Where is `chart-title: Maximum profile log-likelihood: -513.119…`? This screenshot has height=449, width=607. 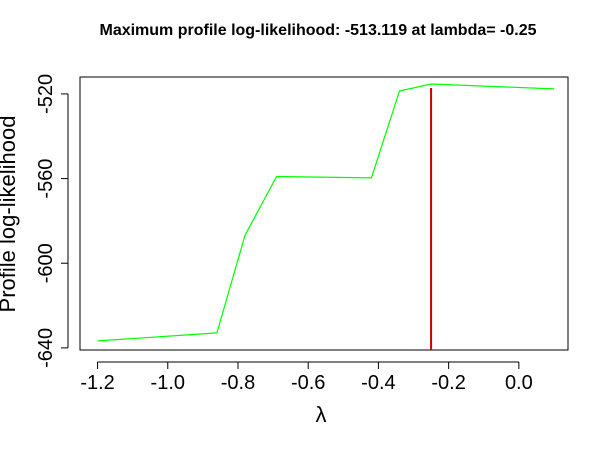
chart-title: Maximum profile log-likelihood: -513.119… is located at coordinates (317, 30).